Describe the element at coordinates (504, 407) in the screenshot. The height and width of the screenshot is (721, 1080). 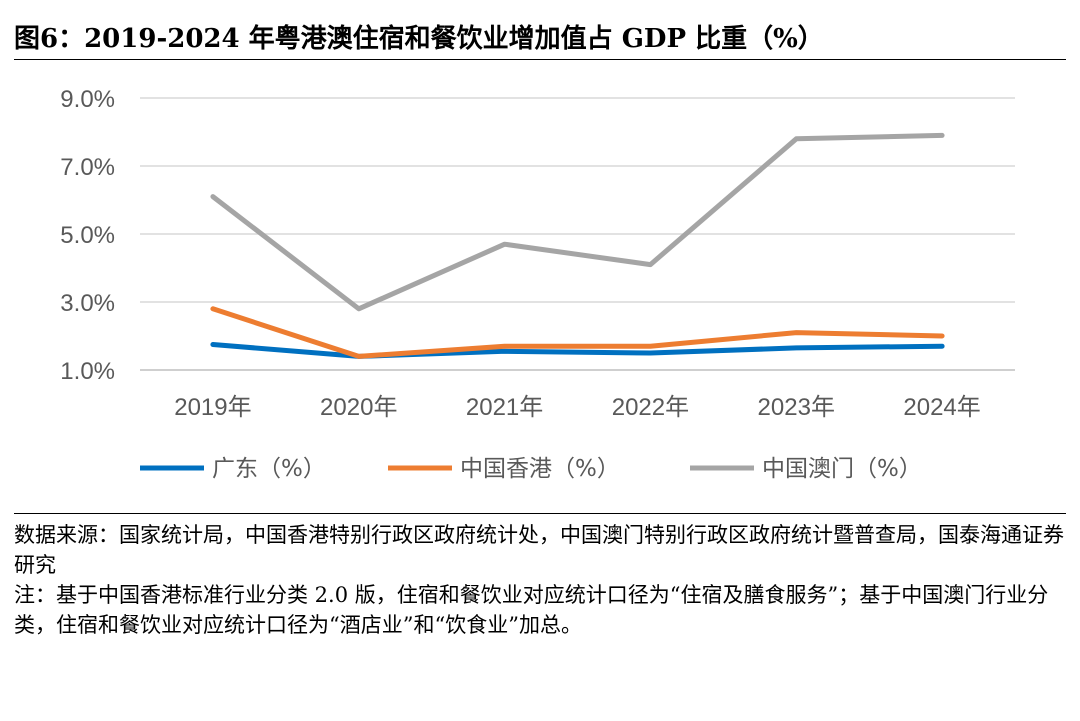
I see `x-tick-label: 2021年` at that location.